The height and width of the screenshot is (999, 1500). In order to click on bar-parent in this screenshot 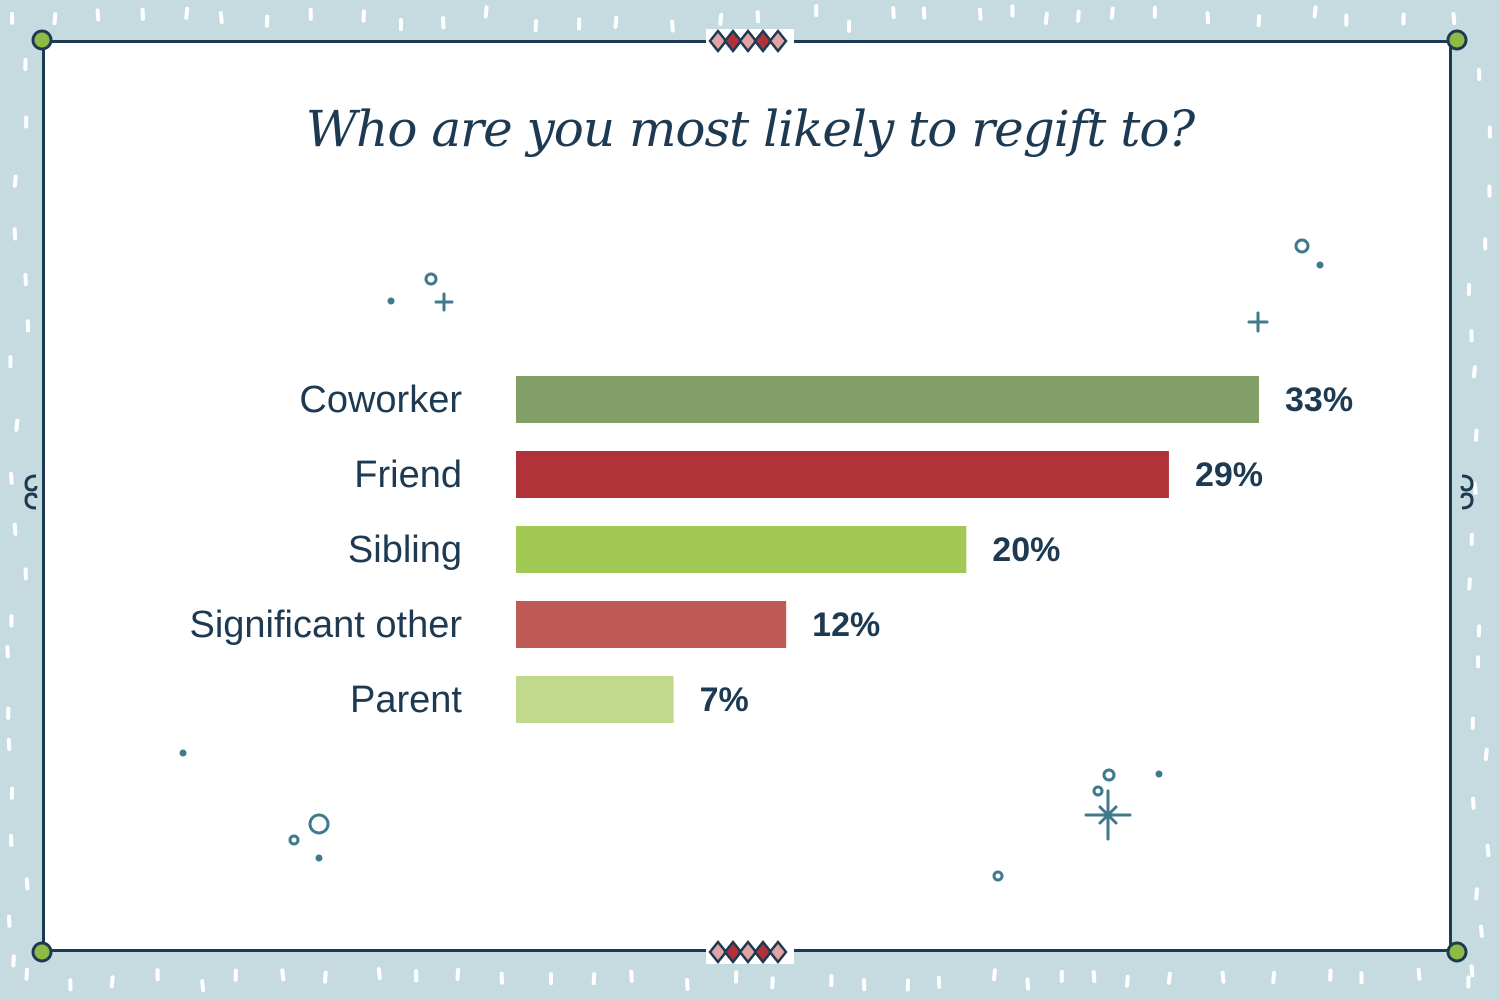, I will do `click(595, 699)`.